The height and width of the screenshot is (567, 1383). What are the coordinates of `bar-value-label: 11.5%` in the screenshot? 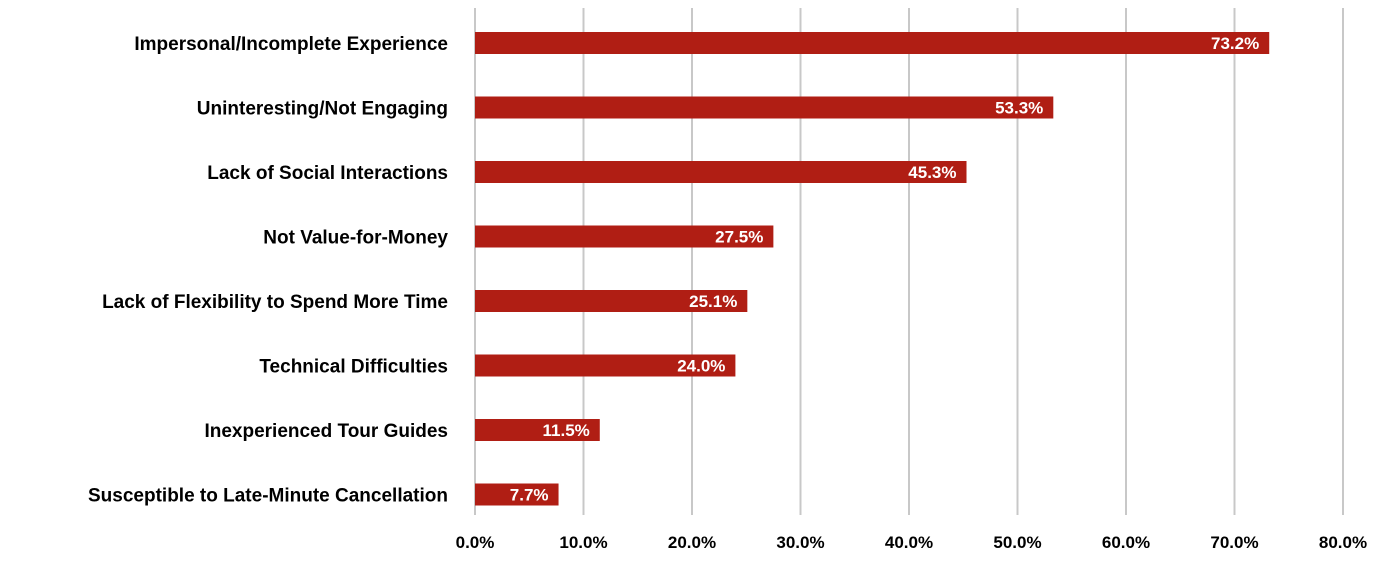 It's located at (566, 430).